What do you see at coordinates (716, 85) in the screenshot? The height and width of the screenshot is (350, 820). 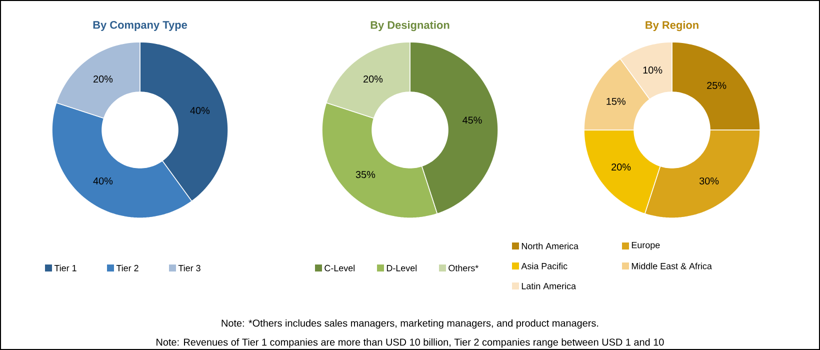 I see `data-label: 25%` at bounding box center [716, 85].